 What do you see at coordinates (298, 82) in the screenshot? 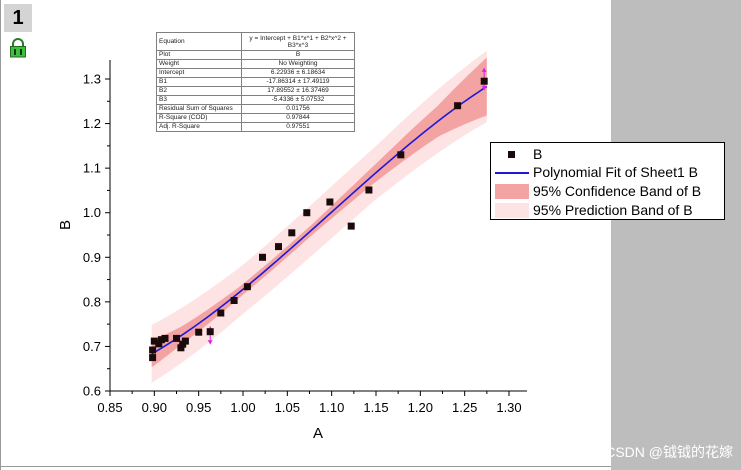
I see `stats-value: -17.86314 ± 17.49119` at bounding box center [298, 82].